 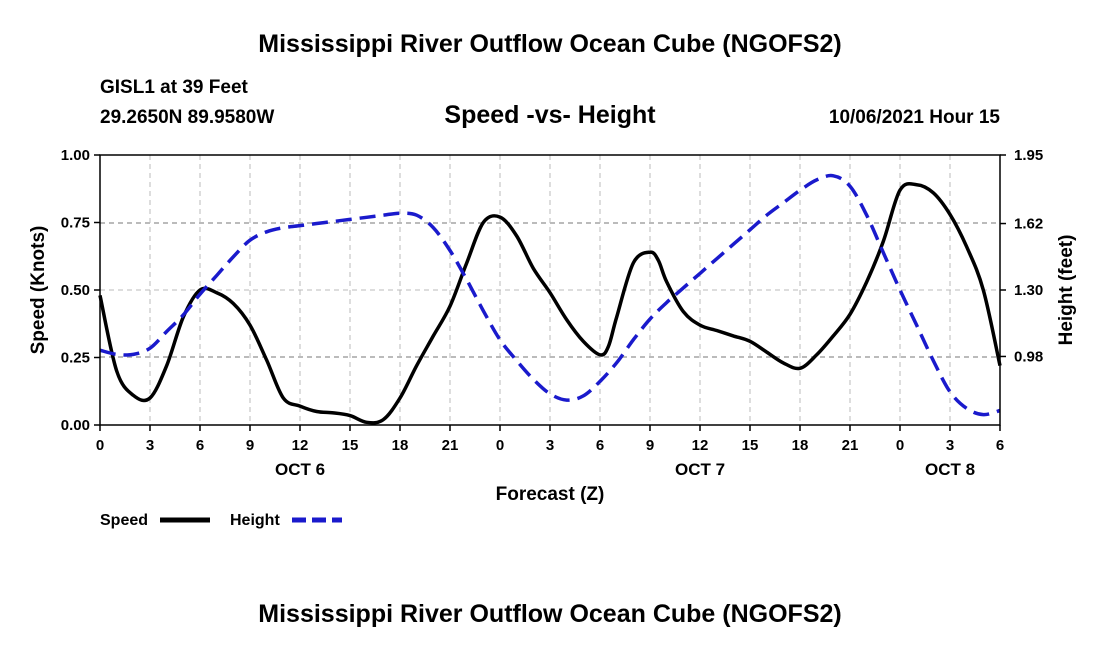 What do you see at coordinates (75, 290) in the screenshot?
I see `y-left-tick-label: 0.50` at bounding box center [75, 290].